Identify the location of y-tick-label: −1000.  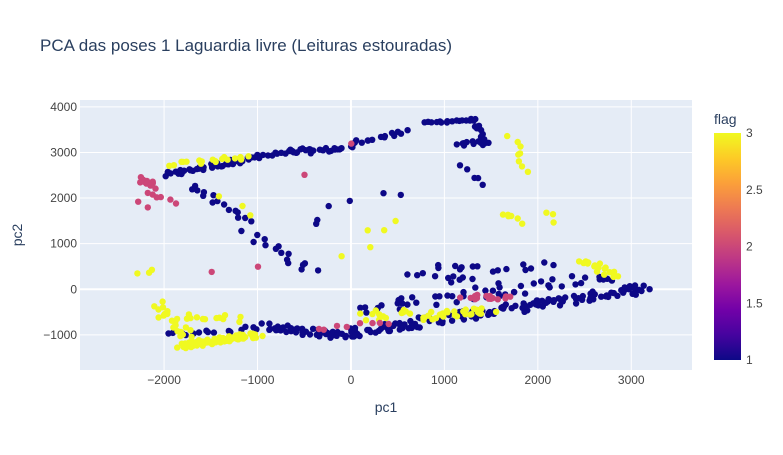
(60, 335).